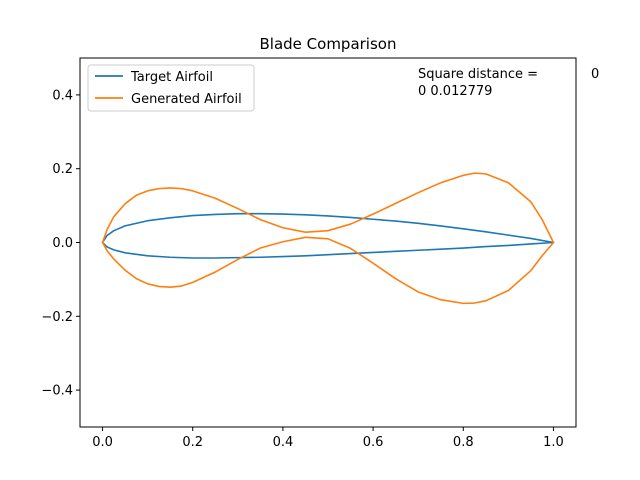  I want to click on y-axis-ticks: −0.4 −0.2 0.0 0.2 0.4, so click(60, 243).